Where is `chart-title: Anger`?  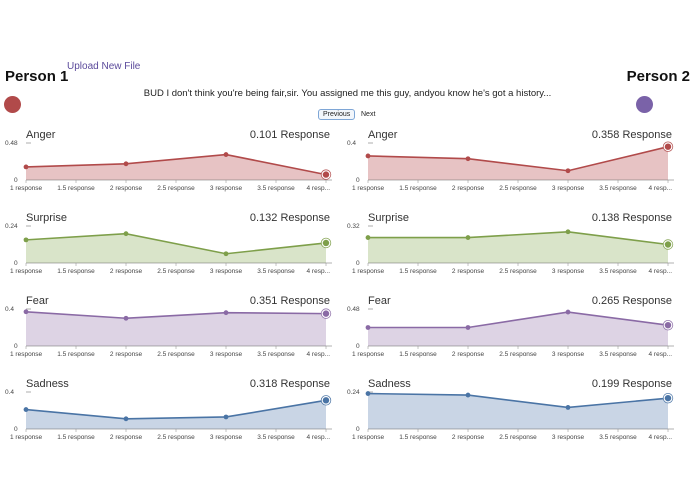
chart-title: Anger is located at coordinates (41, 135).